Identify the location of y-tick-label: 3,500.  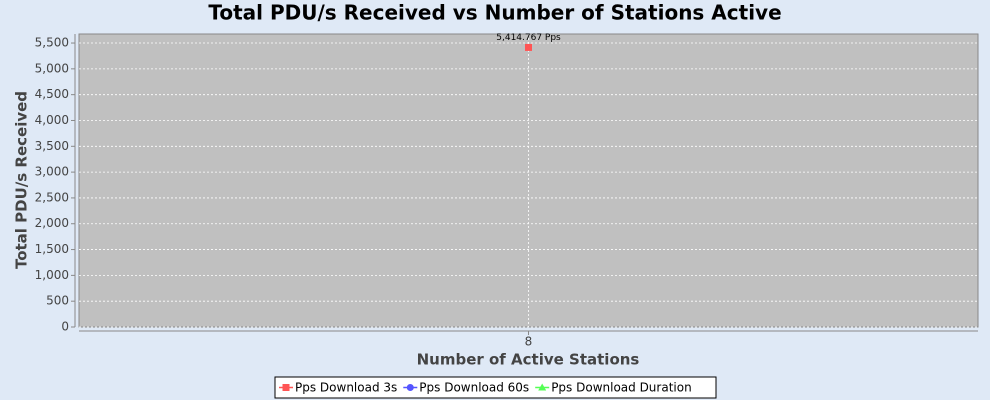
(52, 146).